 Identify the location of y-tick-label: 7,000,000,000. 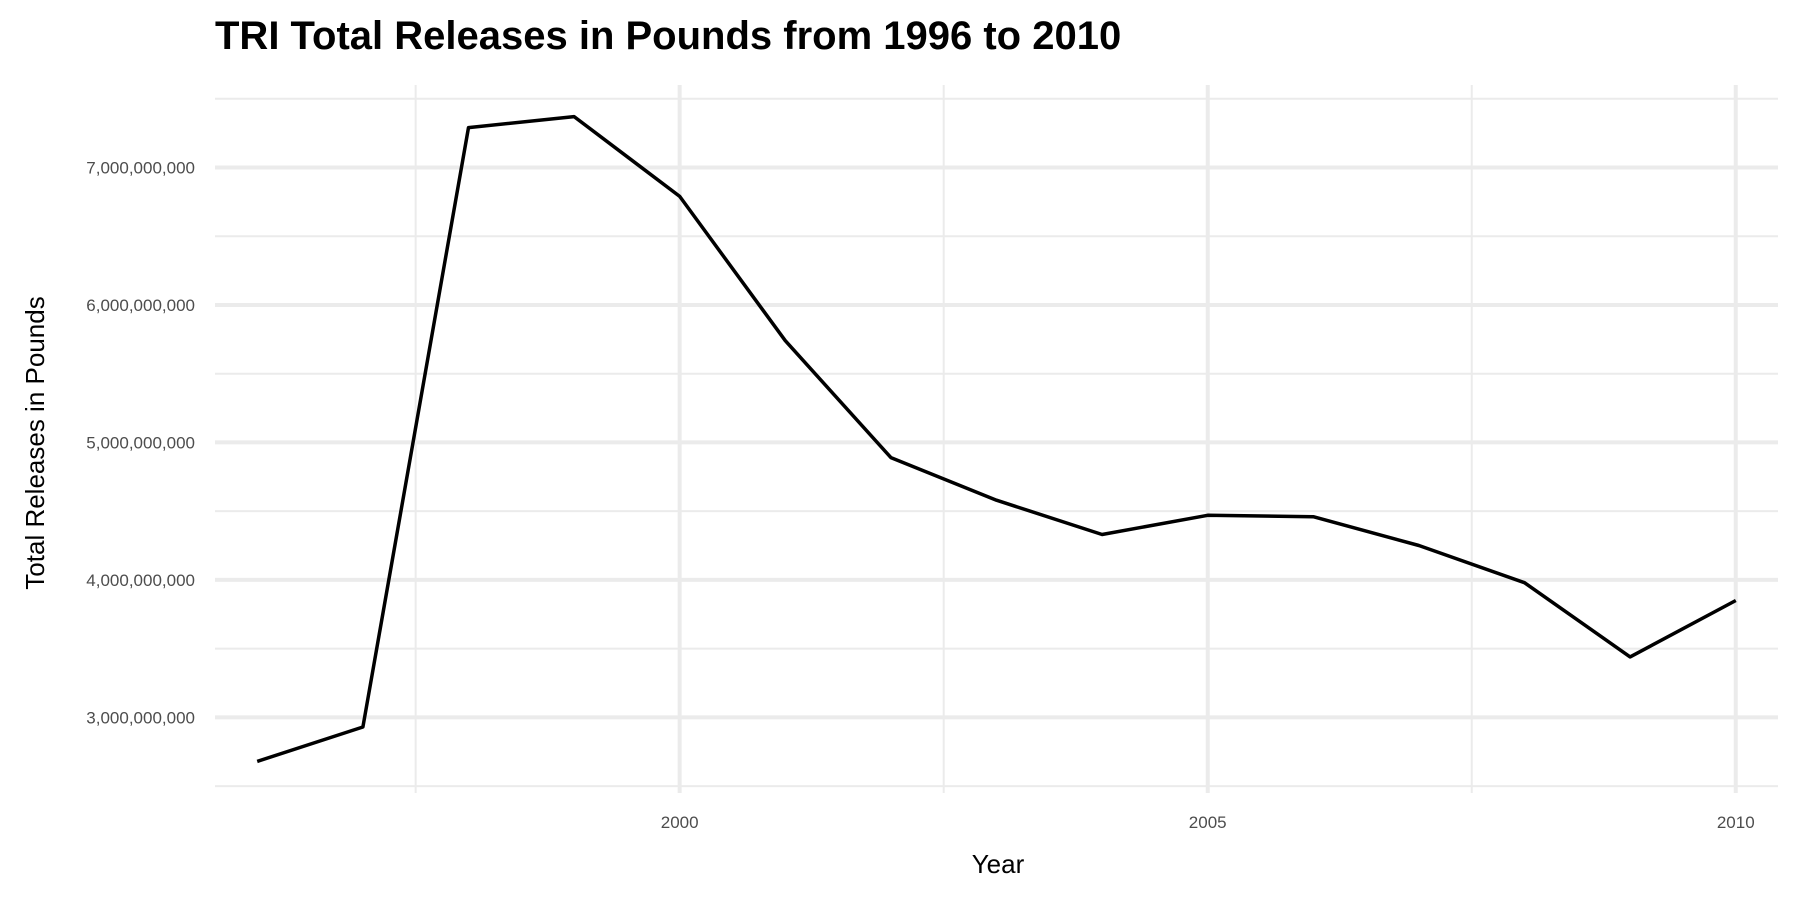
(140, 167).